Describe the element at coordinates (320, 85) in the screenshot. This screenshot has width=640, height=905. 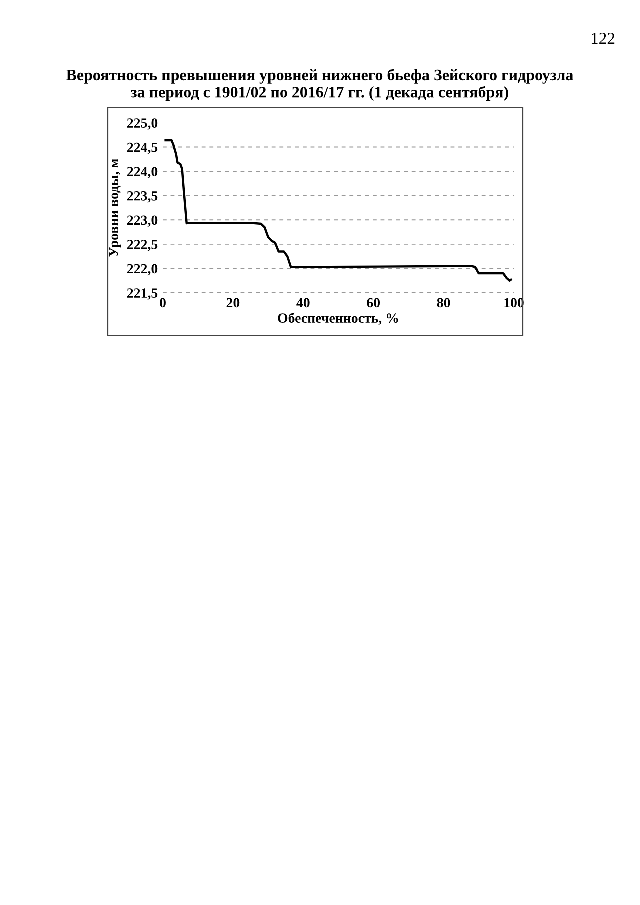
I see `chart-title: Вероятность превышения уровней нижнего бьефа Зейского гидроузла за период с 1901/02 по 2016/17 гг. (1 декада сентября)` at that location.